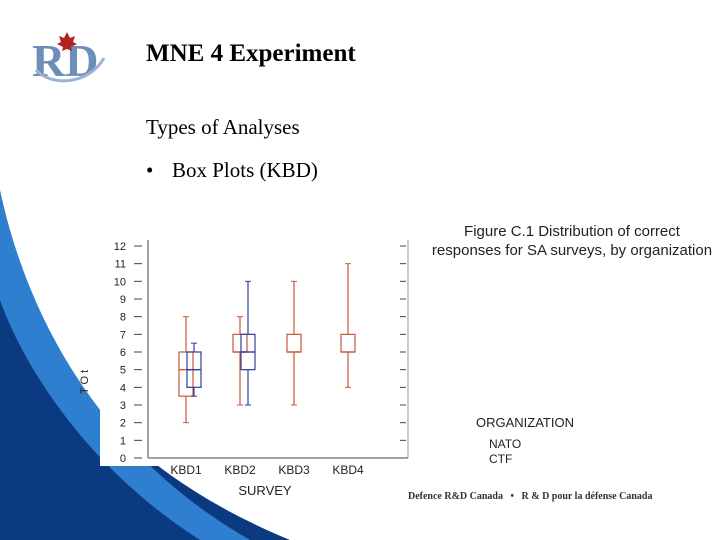  What do you see at coordinates (67, 41) in the screenshot?
I see `logo-maple-leaf` at bounding box center [67, 41].